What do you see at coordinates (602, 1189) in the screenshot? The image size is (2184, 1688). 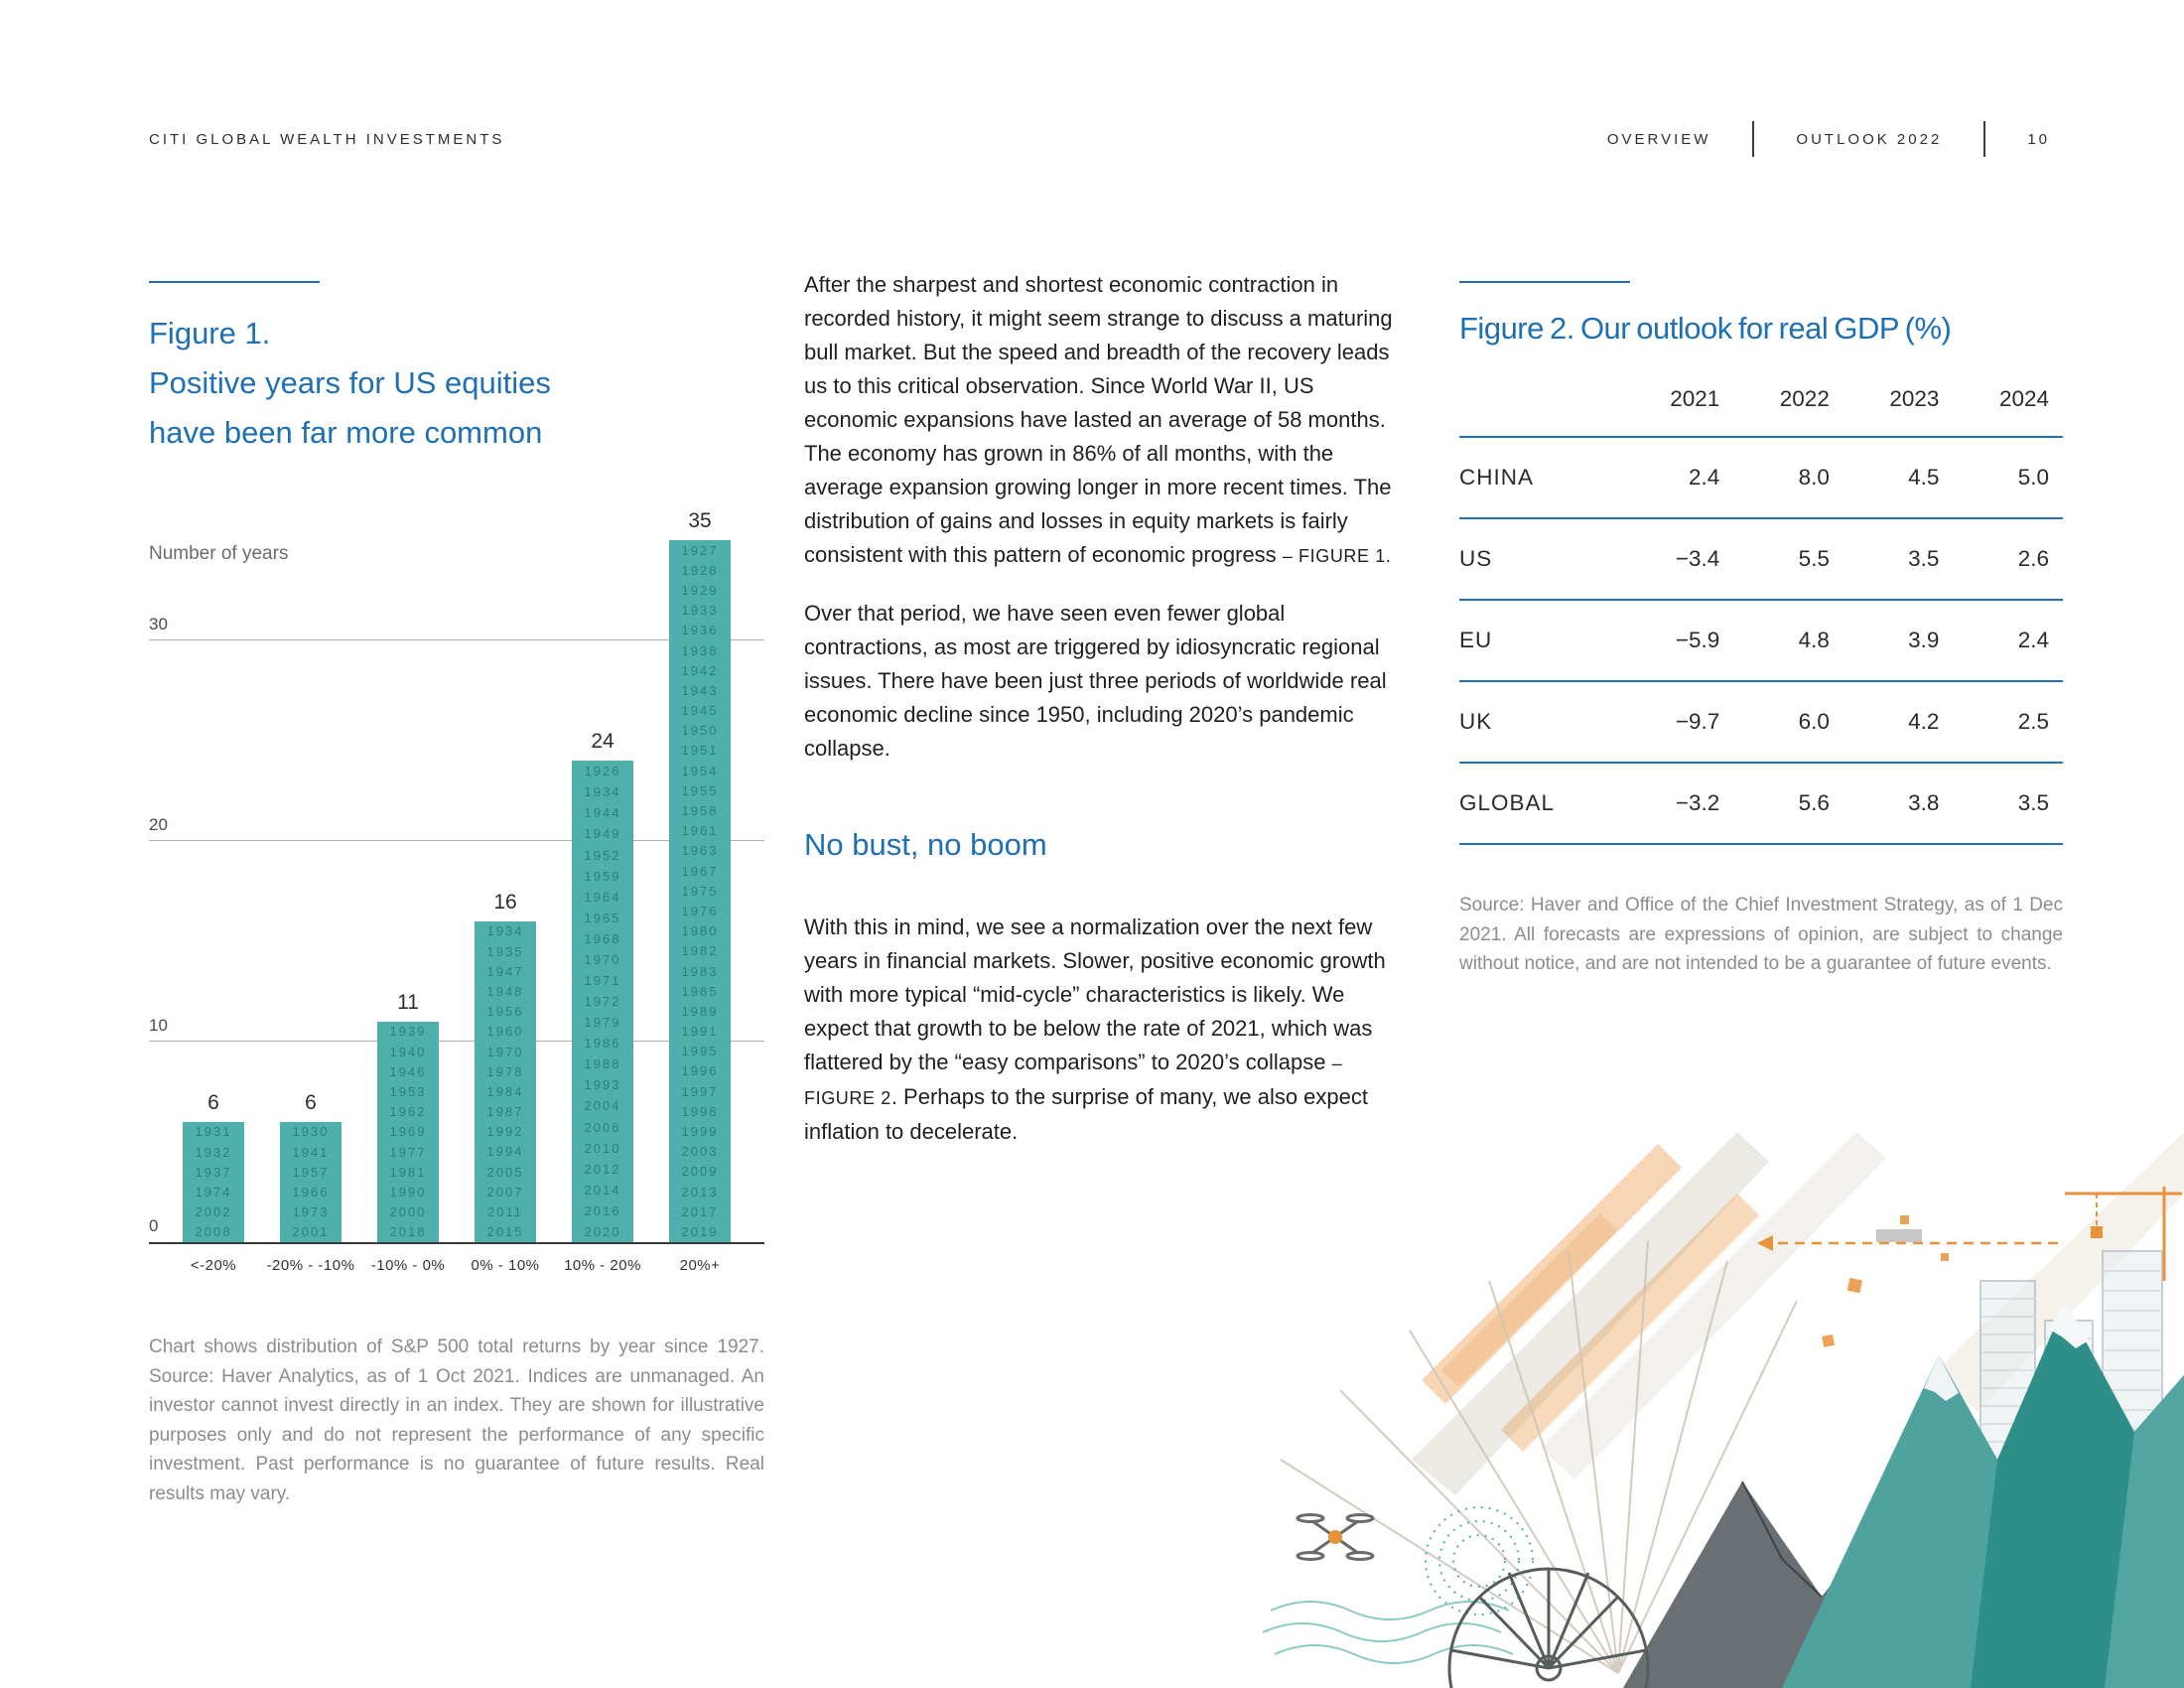 I see `bar-year-label: 2014` at bounding box center [602, 1189].